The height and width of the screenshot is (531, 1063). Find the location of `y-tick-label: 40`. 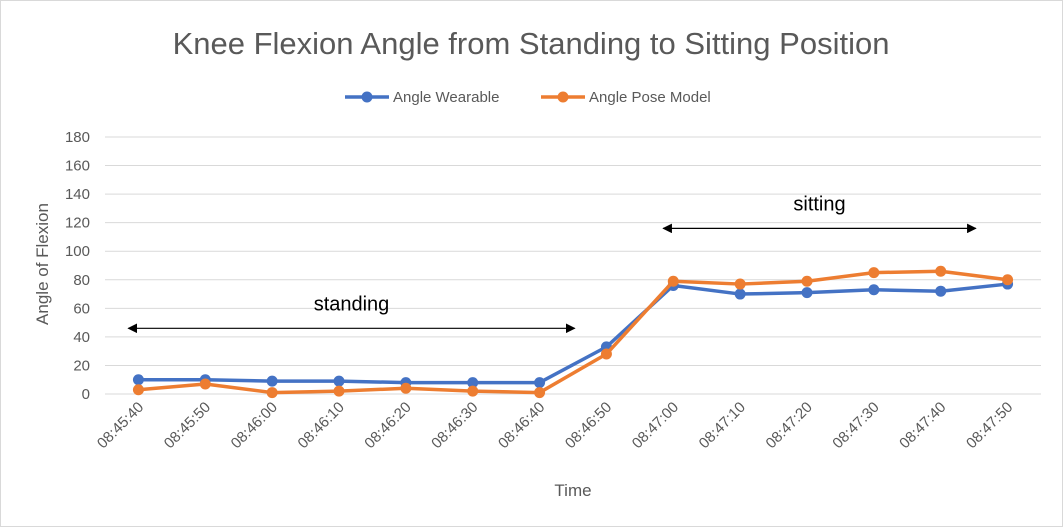

y-tick-label: 40 is located at coordinates (81, 337).